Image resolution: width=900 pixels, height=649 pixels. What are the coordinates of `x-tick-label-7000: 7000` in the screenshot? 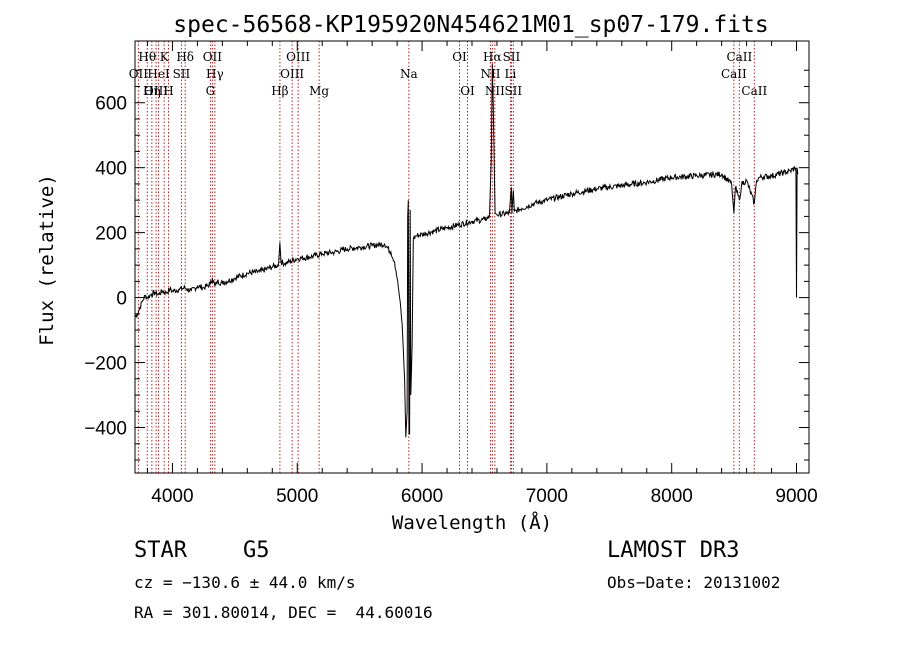 It's located at (547, 496).